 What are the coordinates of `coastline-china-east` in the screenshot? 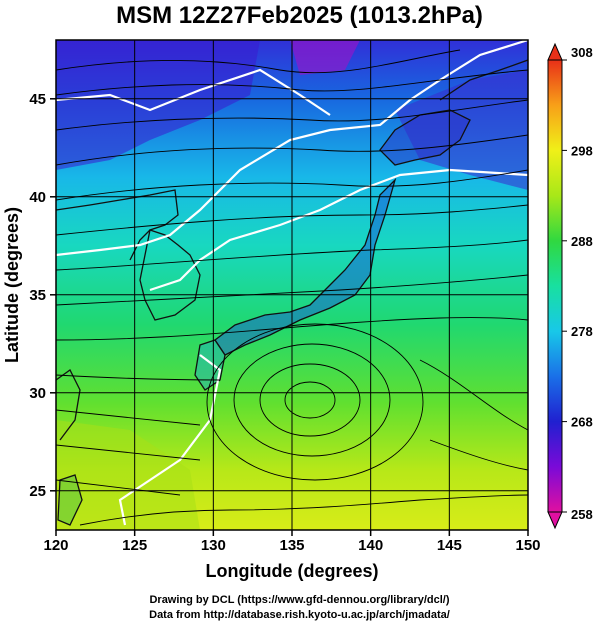 It's located at (68, 405).